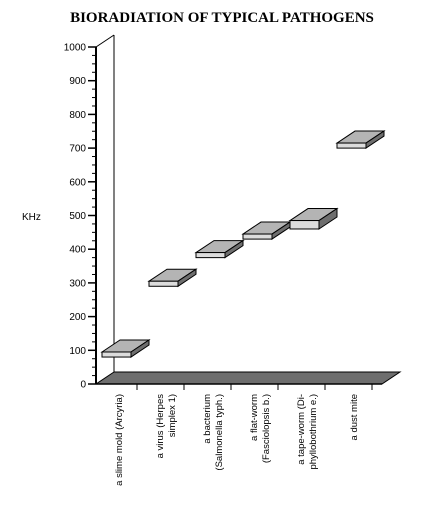 The width and height of the screenshot is (444, 507). I want to click on x-category-label: a tape-worm (Di-phyllobothrium e.), so click(307, 432).